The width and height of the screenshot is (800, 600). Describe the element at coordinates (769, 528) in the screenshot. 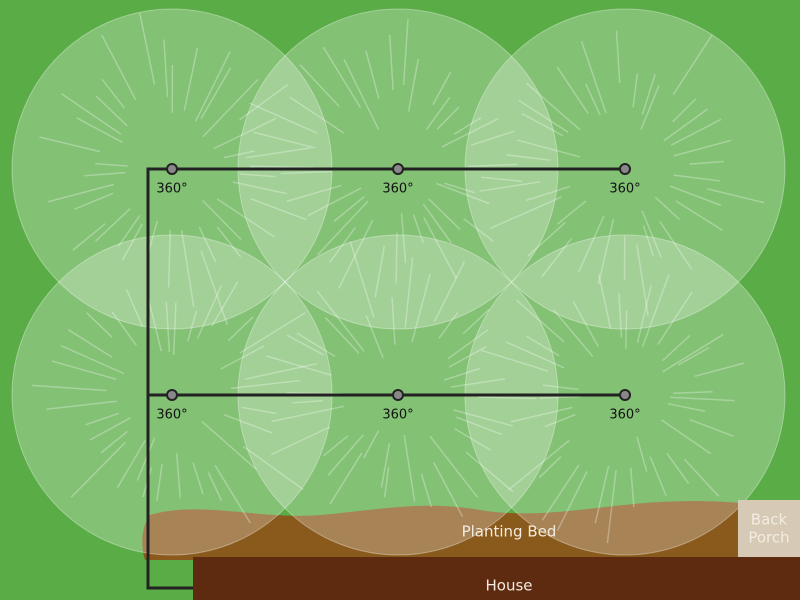

I see `back-porch` at that location.